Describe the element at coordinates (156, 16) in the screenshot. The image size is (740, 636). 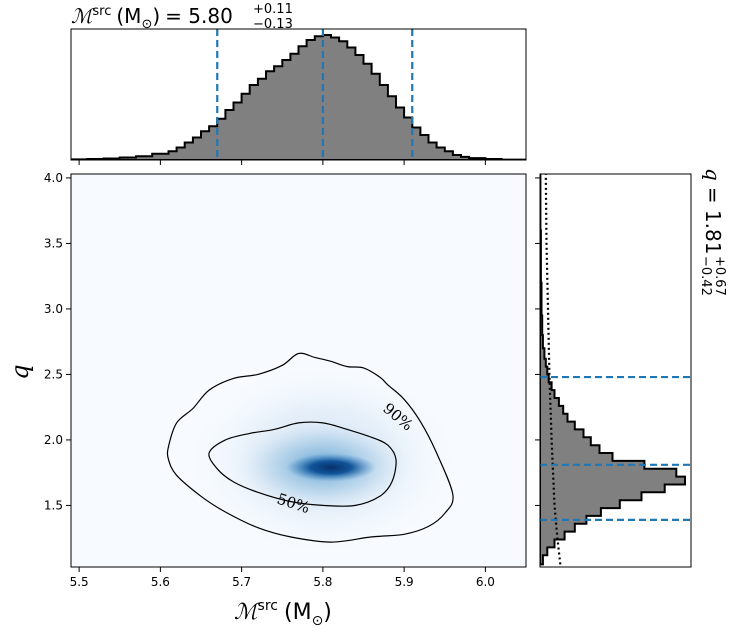
I see `top-title-unit-close: )` at that location.